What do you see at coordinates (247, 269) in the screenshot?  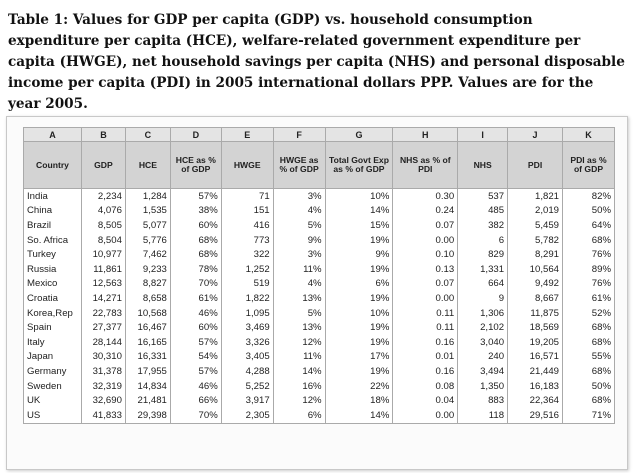 I see `value-cell: 1,252` at bounding box center [247, 269].